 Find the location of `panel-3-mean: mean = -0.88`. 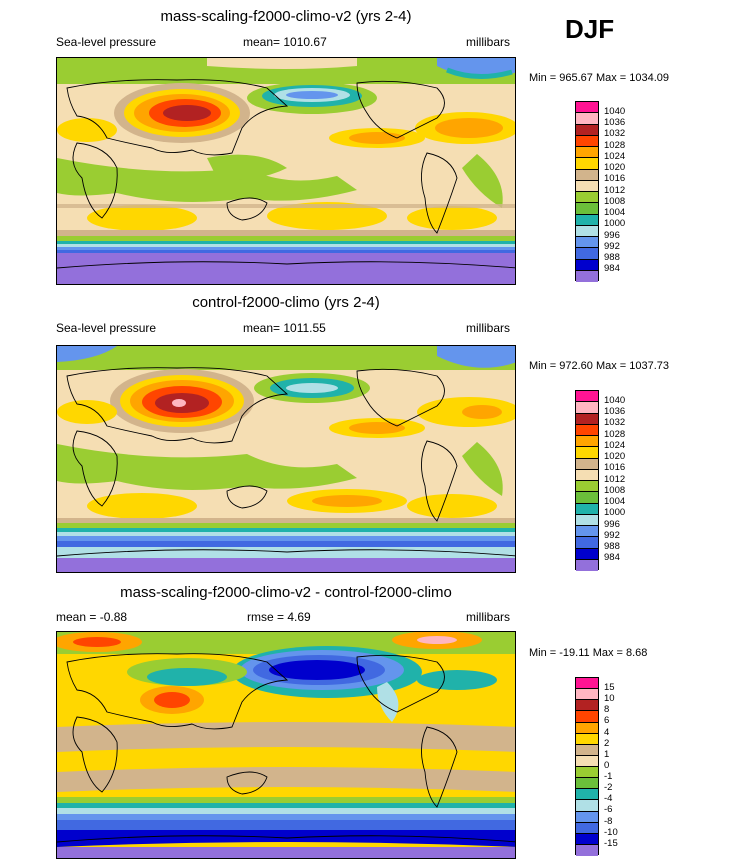

panel-3-mean: mean = -0.88 is located at coordinates (92, 617).